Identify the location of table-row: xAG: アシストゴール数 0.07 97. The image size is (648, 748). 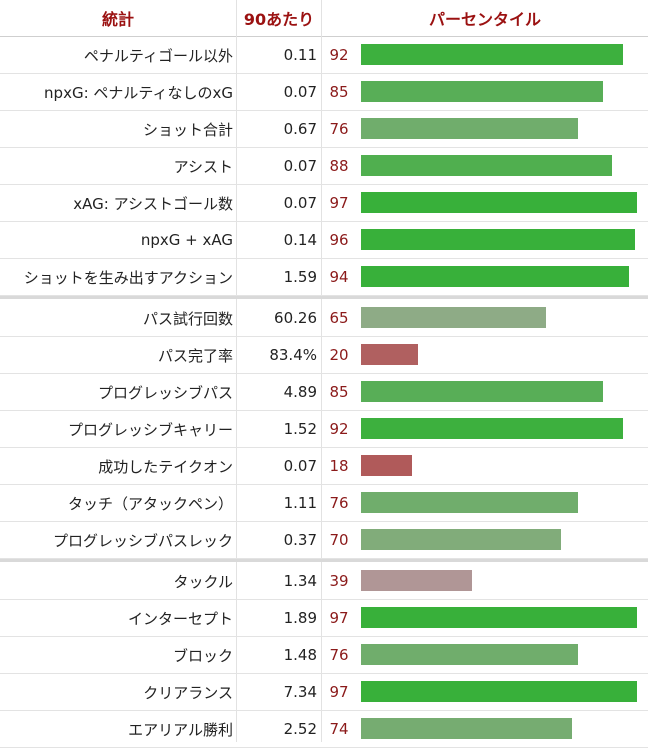
(324, 203).